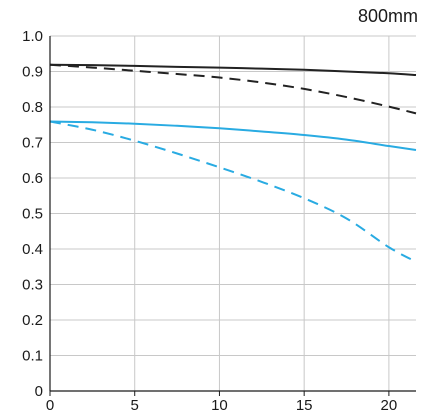 The height and width of the screenshot is (420, 435). Describe the element at coordinates (50, 405) in the screenshot. I see `x-tick-label: 0` at that location.